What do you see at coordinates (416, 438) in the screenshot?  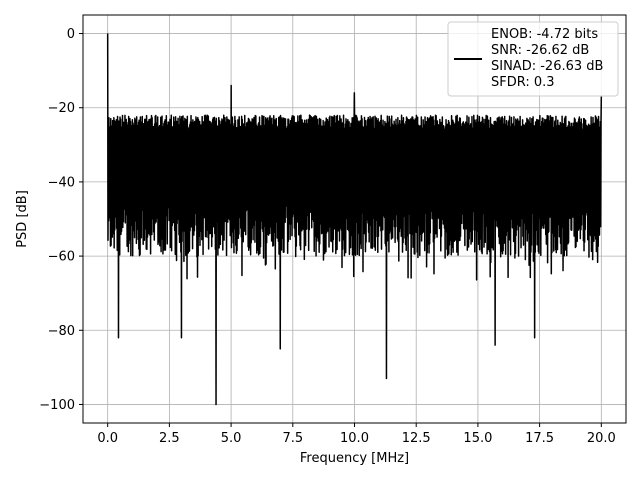 I see `x-tick-label: 12.5` at bounding box center [416, 438].